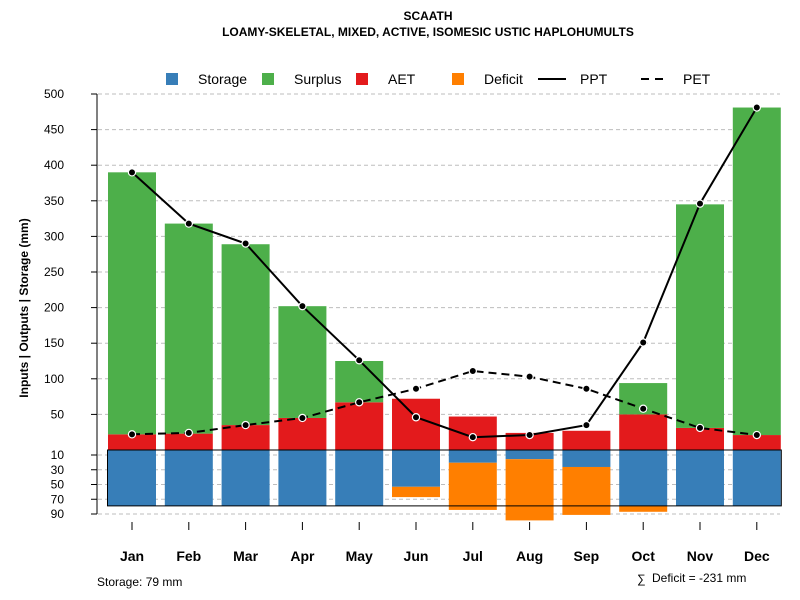 The width and height of the screenshot is (800, 600). I want to click on y-tick-label: 250, so click(54, 272).